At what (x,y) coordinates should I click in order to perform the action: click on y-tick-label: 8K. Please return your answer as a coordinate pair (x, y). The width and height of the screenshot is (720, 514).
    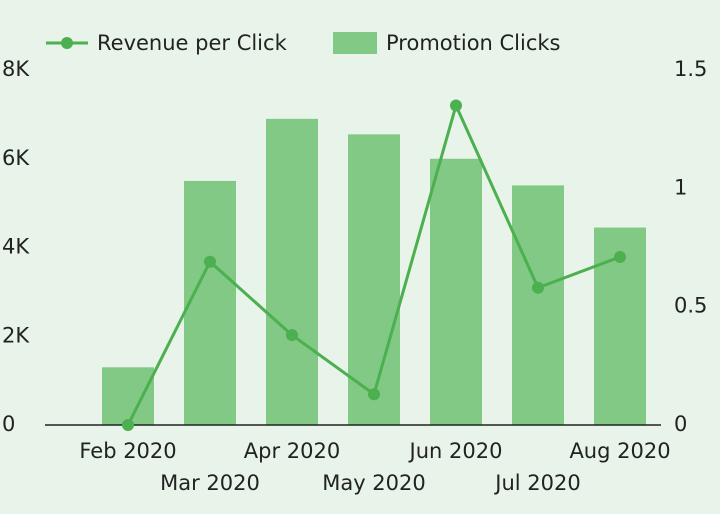
    Looking at the image, I should click on (16, 69).